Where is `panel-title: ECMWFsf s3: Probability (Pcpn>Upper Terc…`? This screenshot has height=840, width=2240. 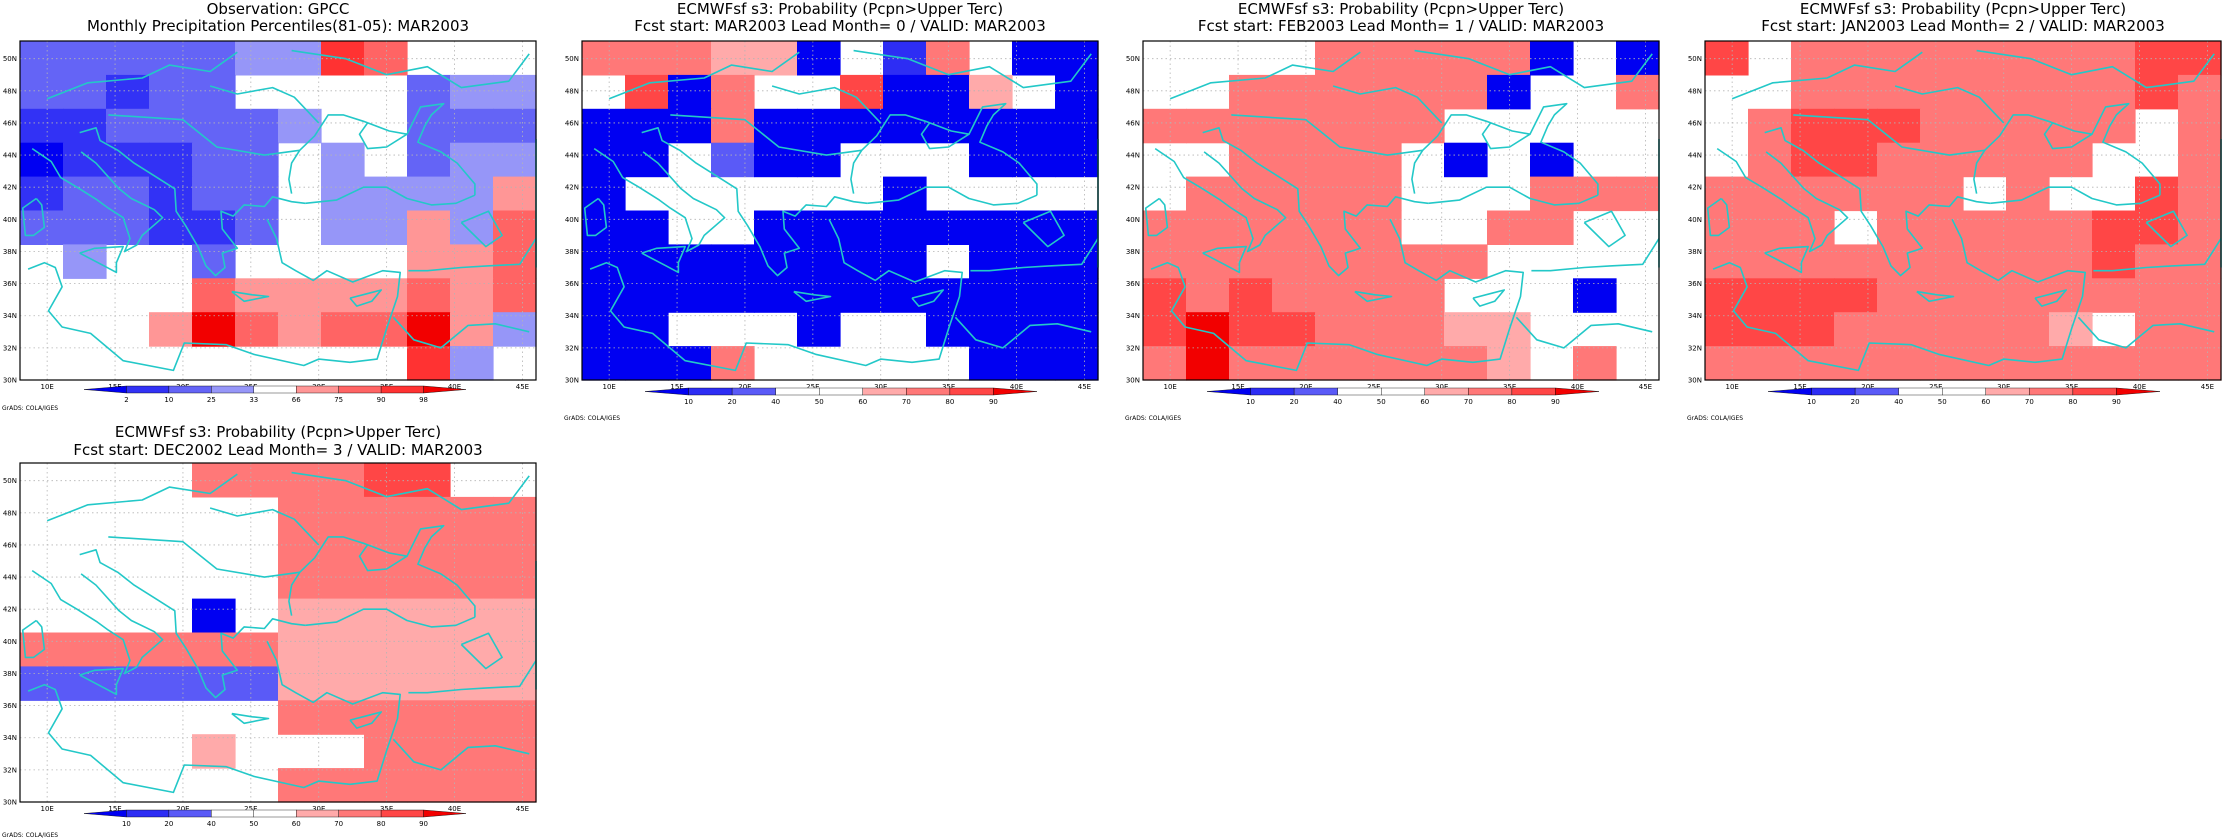
panel-title: ECMWFsf s3: Probability (Pcpn>Upper Terc… is located at coordinates (1401, 9).